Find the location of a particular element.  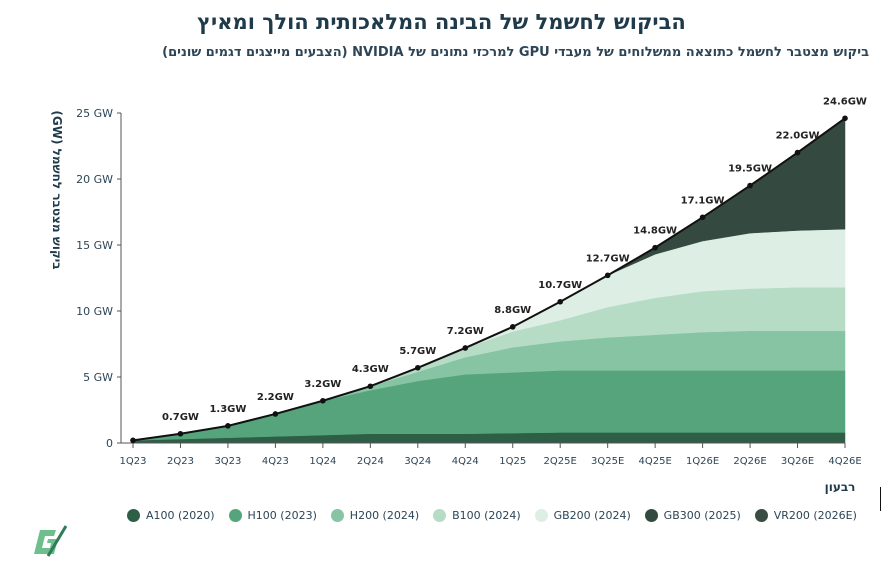

x-tick-label: 4Q24 is located at coordinates (465, 461).